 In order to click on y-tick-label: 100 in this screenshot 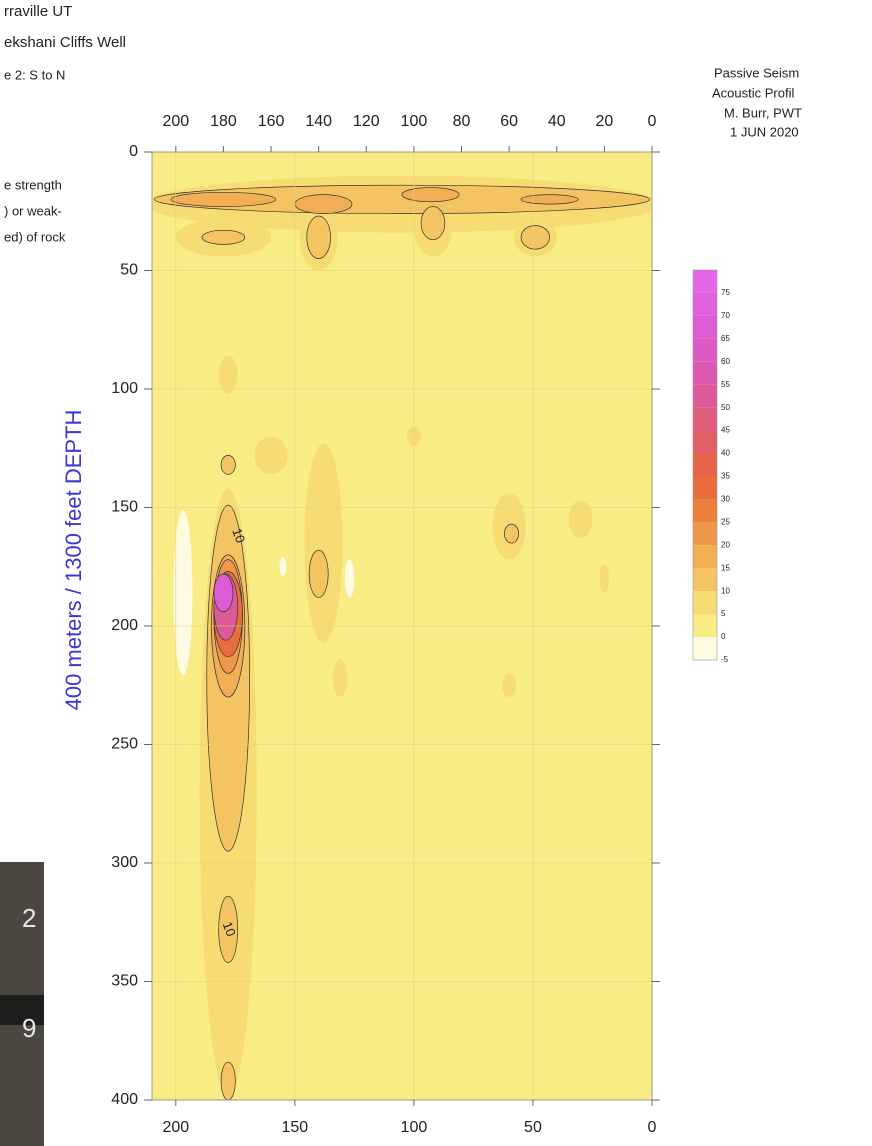, I will do `click(124, 388)`.